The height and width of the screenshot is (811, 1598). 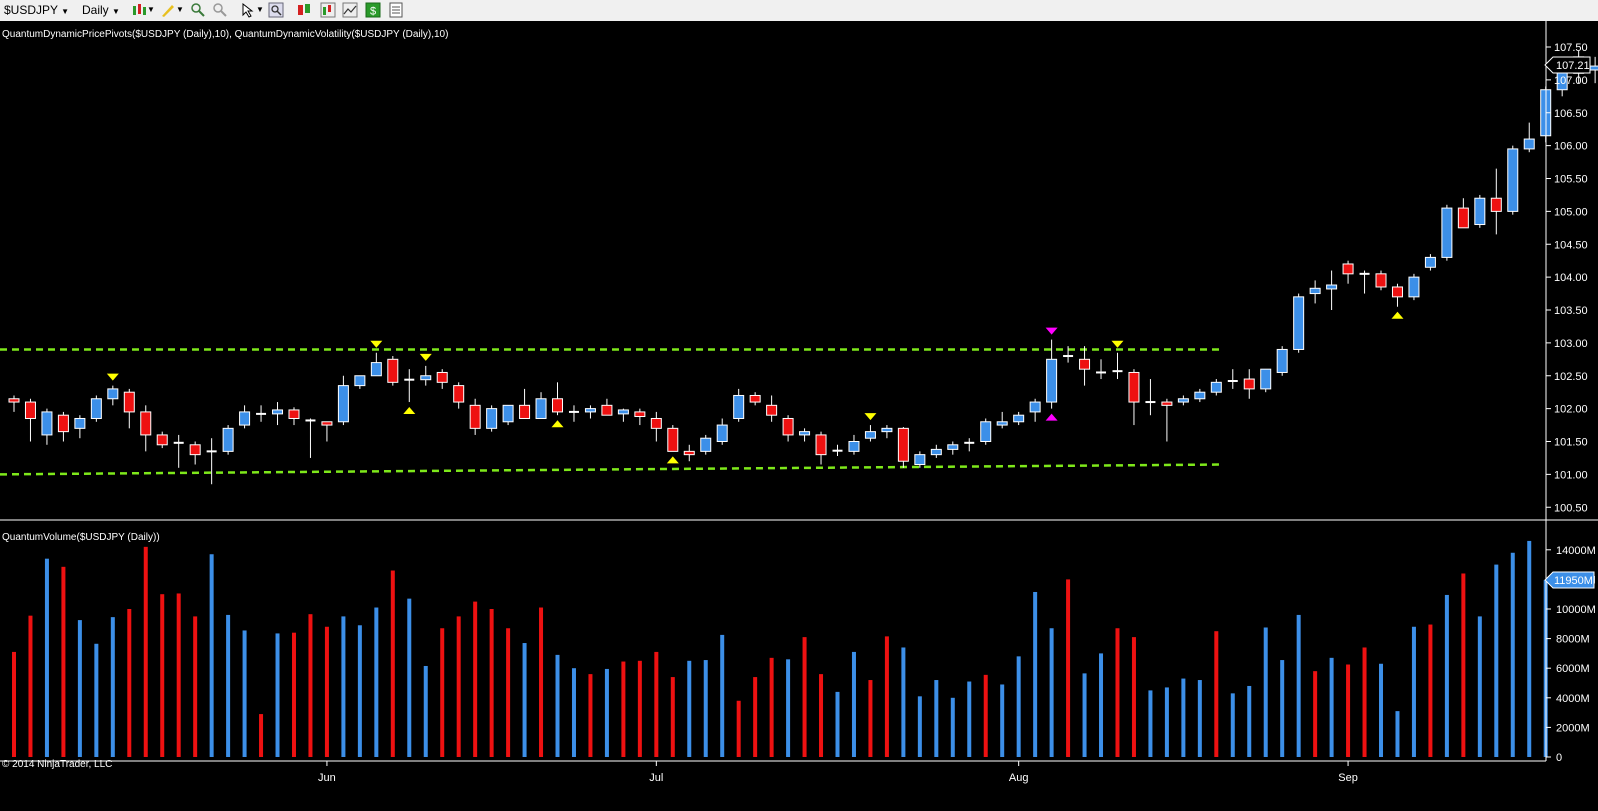 I want to click on toolbar: $USDJPY ▼ Daily ▼ ▼ ▼ ▼ $, so click(x=799, y=11).